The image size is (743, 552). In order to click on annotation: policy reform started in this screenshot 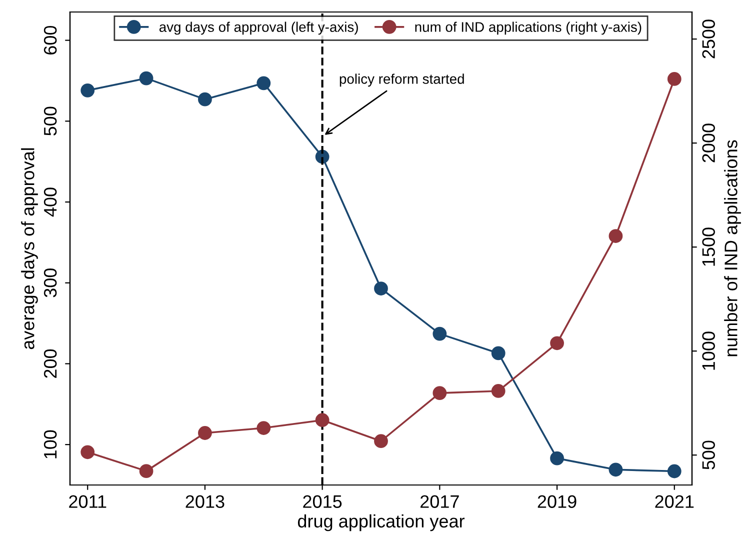, I will do `click(402, 80)`.